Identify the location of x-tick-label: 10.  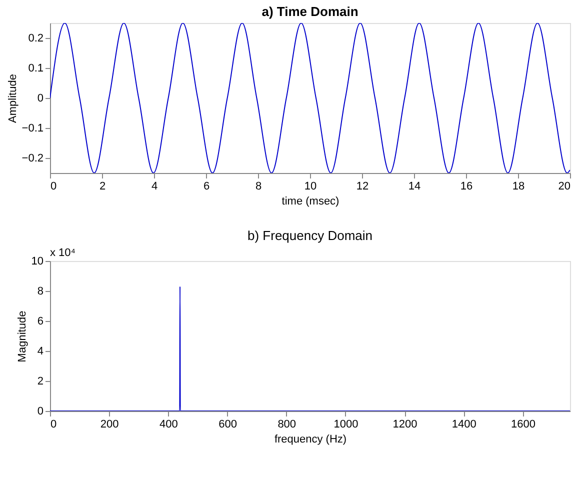
(310, 186).